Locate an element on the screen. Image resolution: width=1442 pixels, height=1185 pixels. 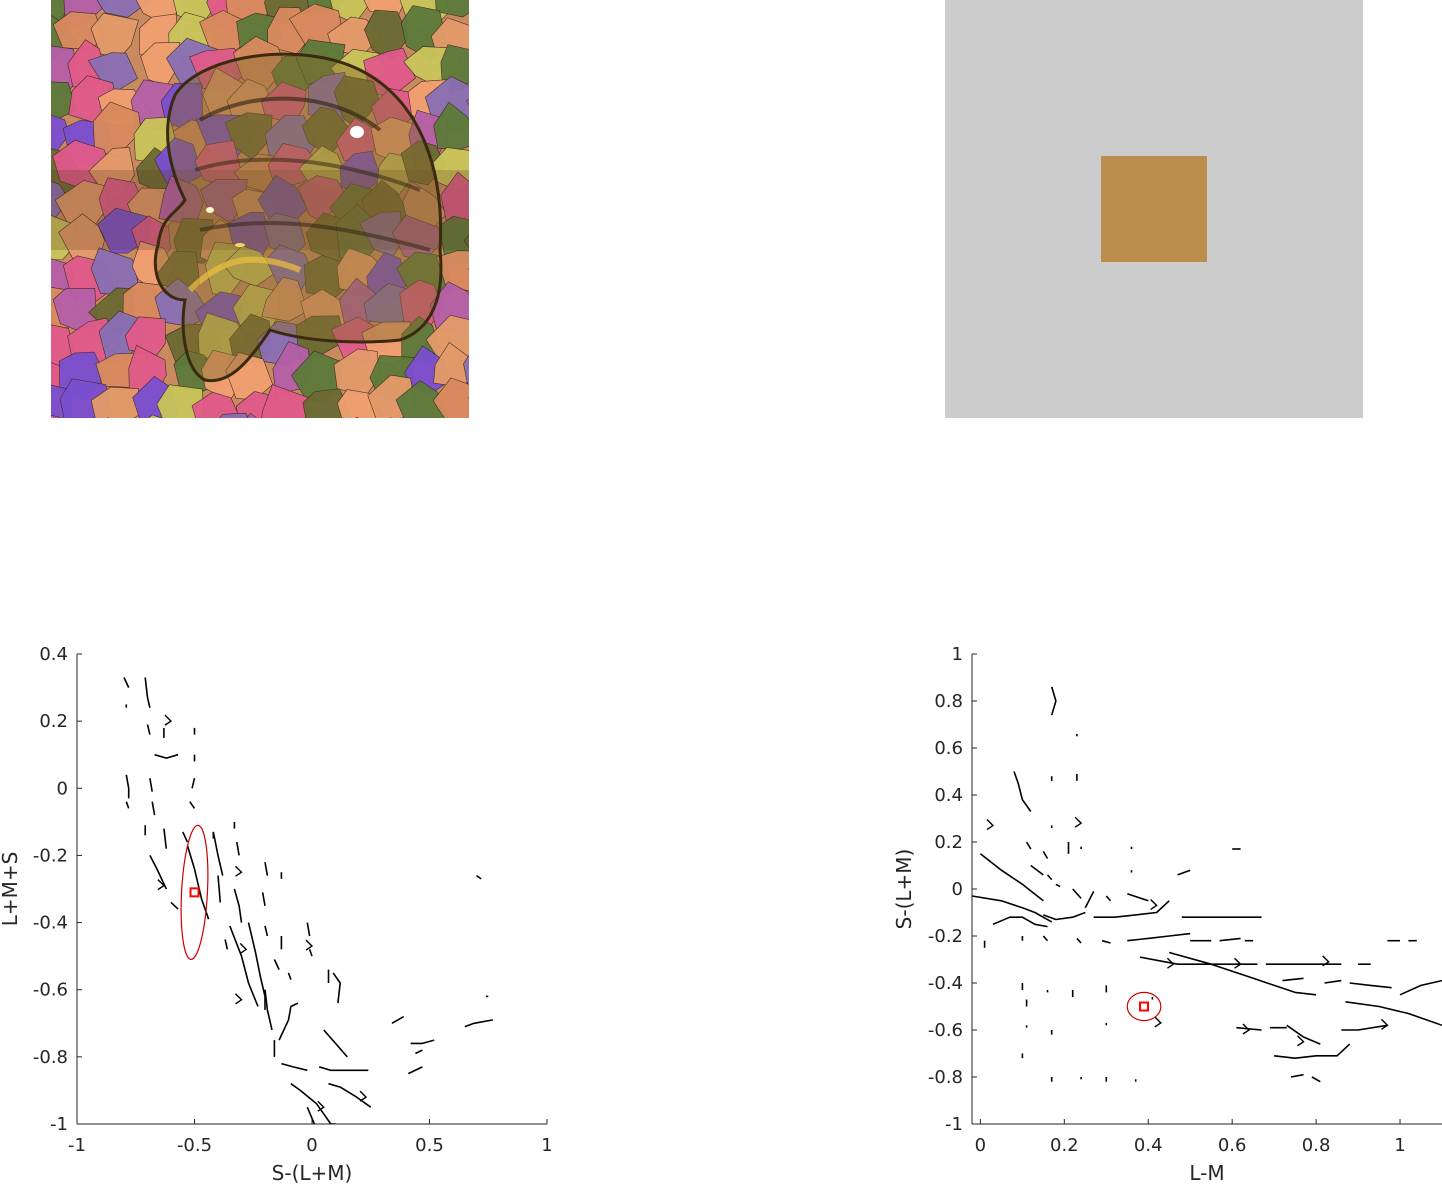
y-tick-label: -1 is located at coordinates (59, 1124).